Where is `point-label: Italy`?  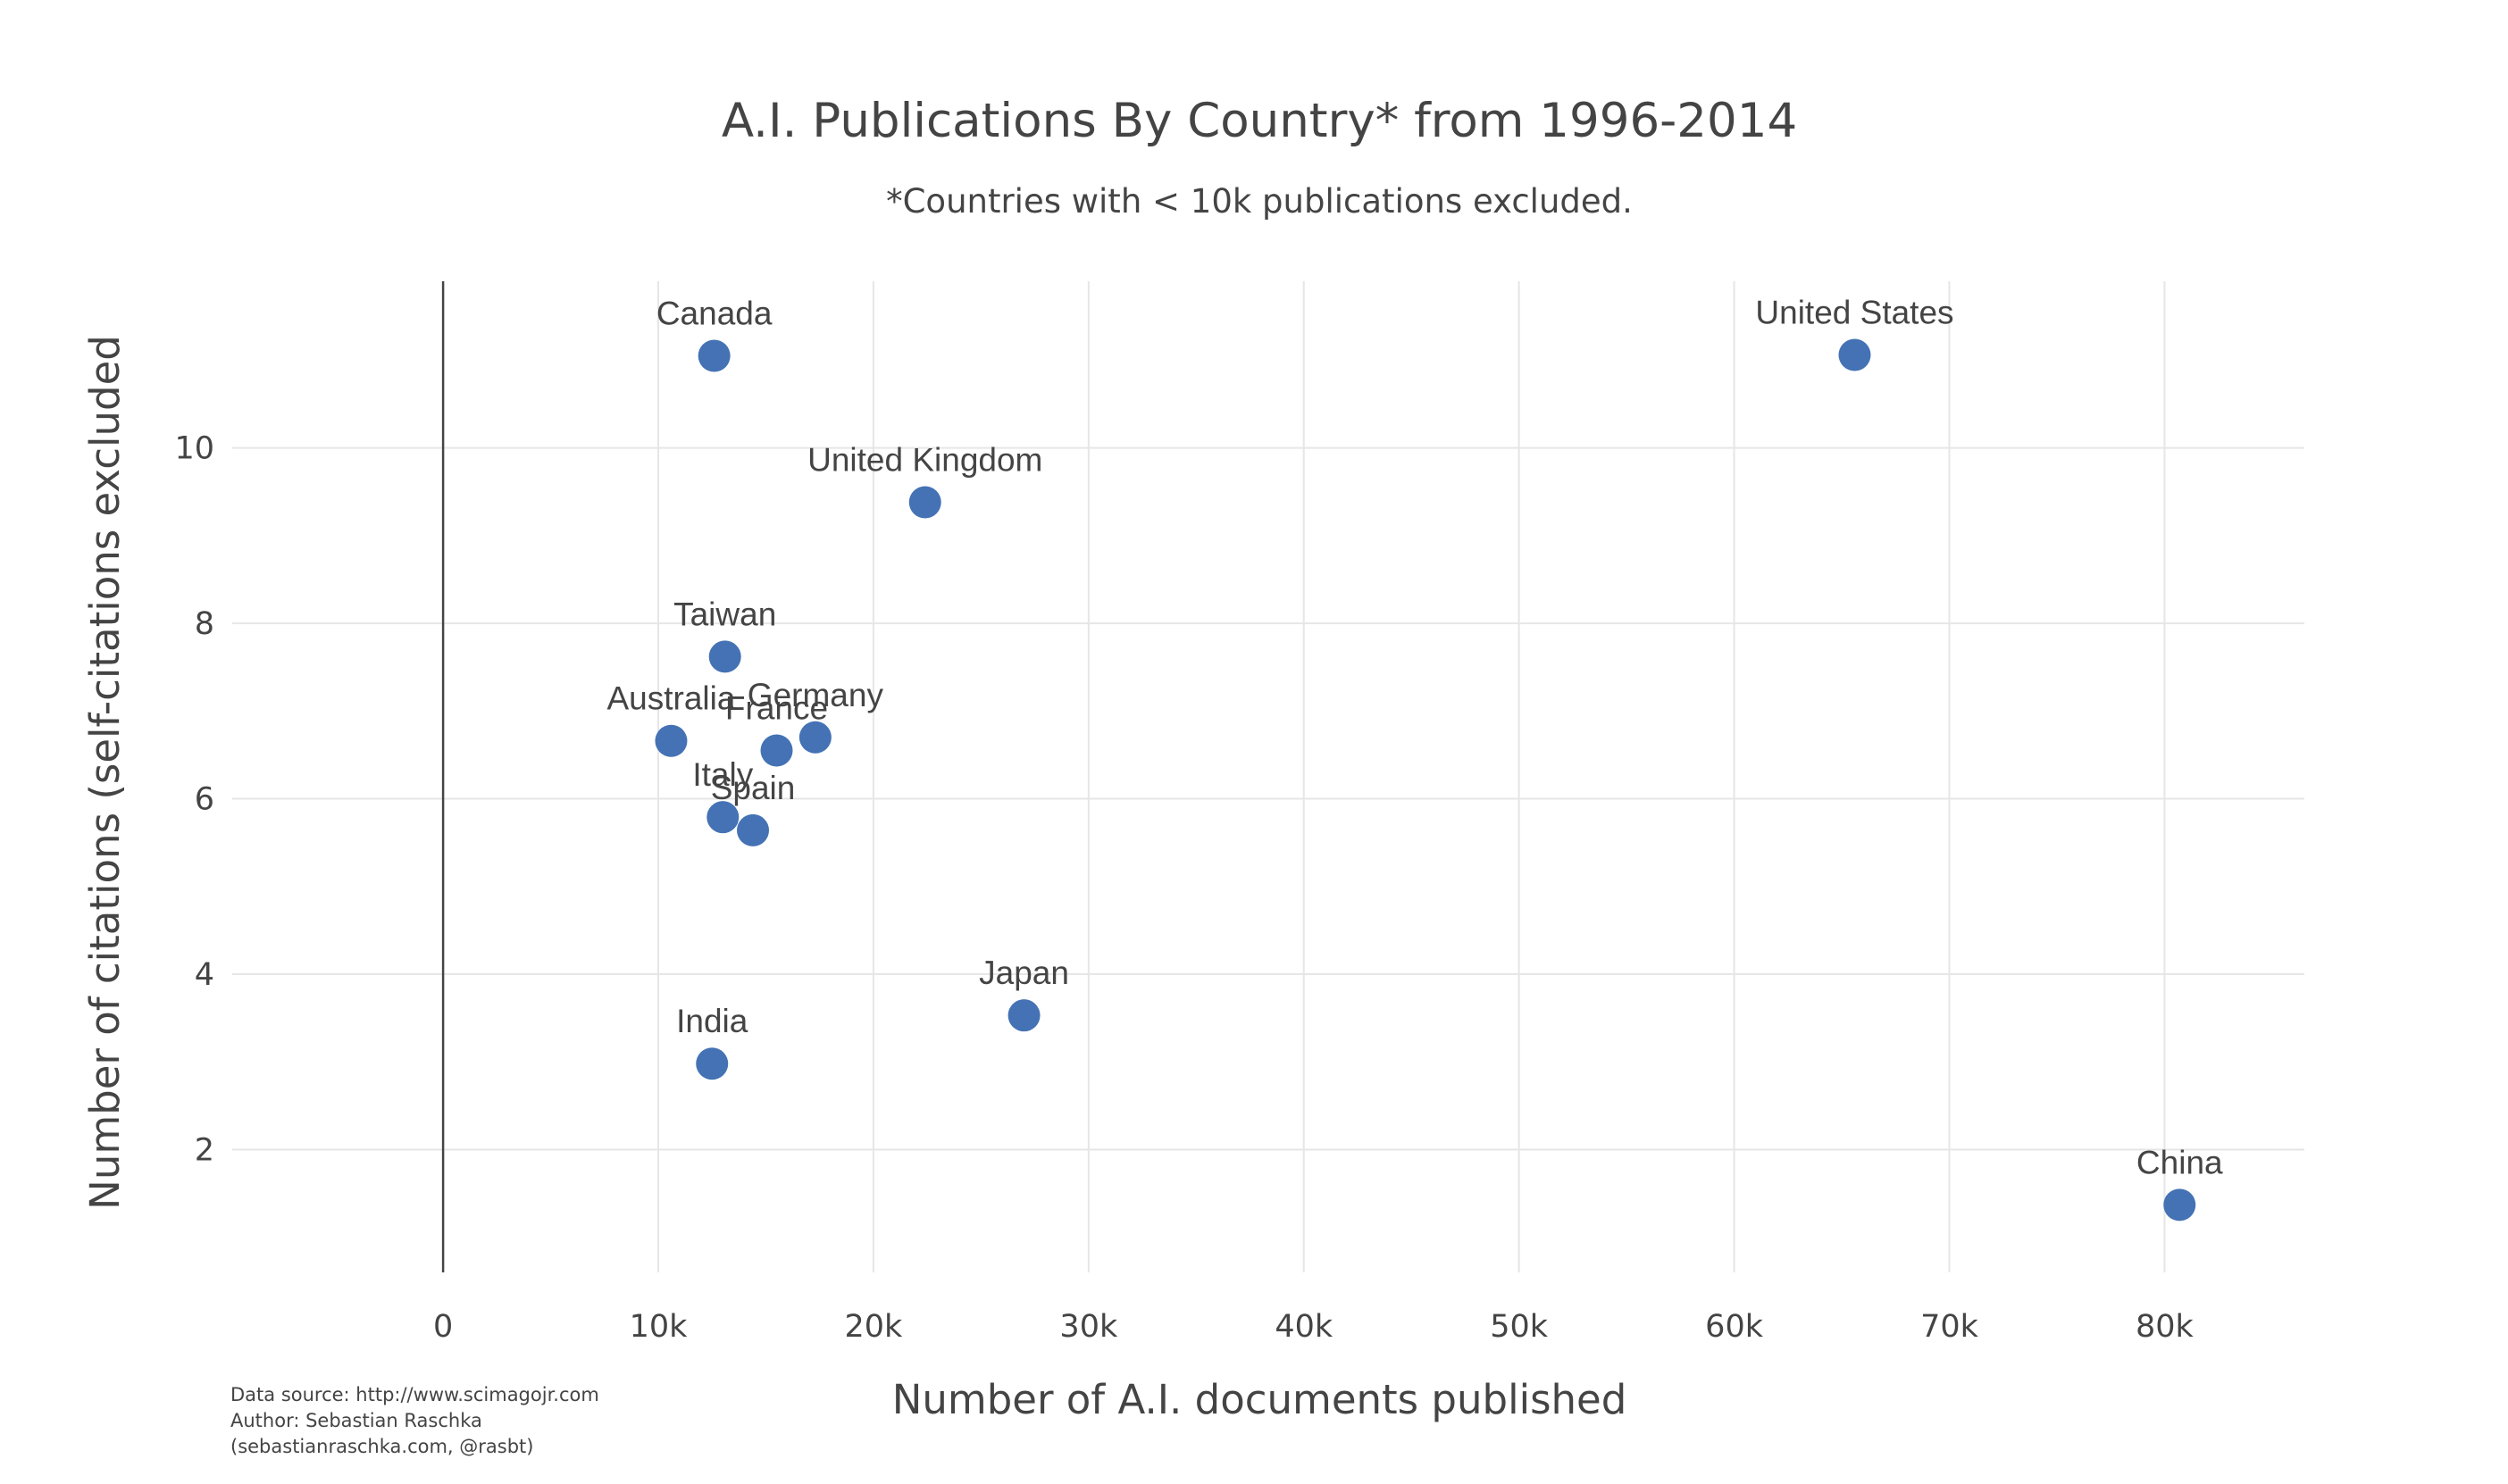 point-label: Italy is located at coordinates (722, 774).